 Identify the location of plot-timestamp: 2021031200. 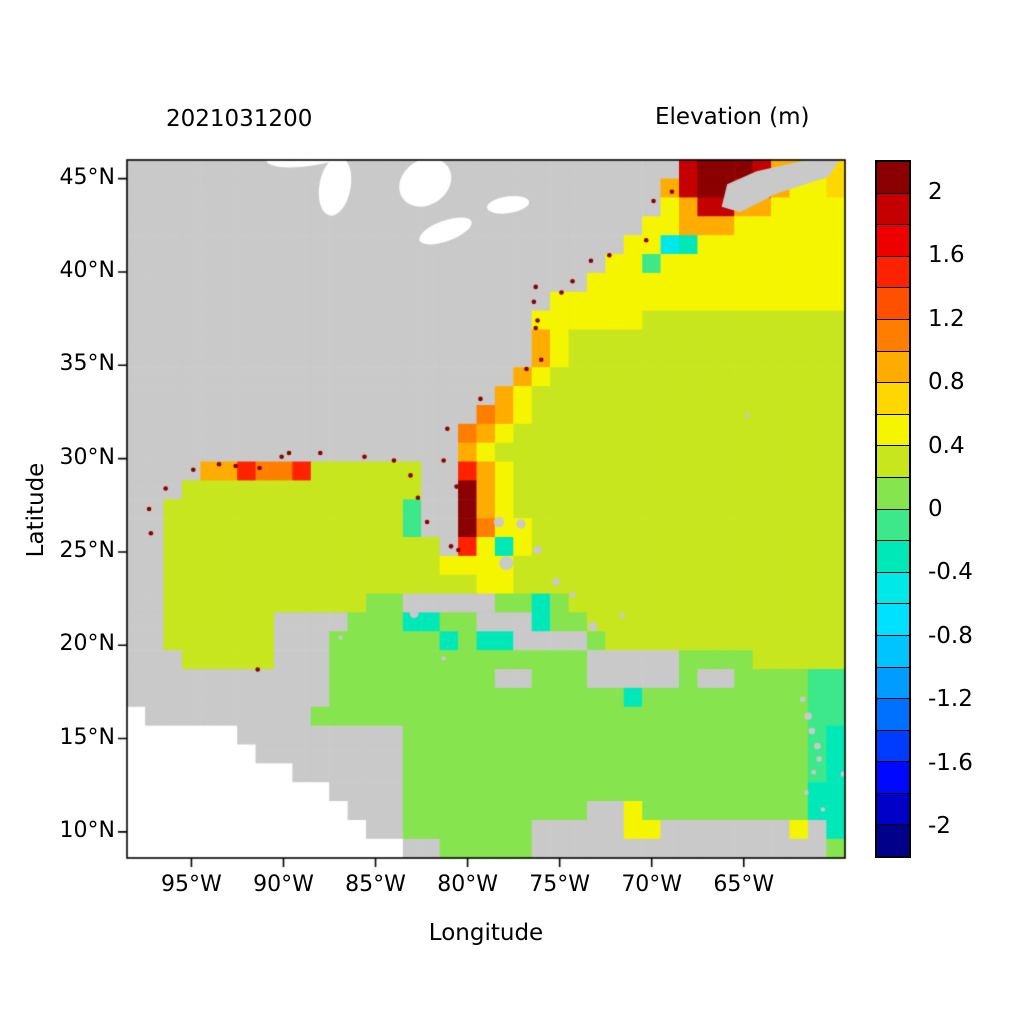
(239, 119).